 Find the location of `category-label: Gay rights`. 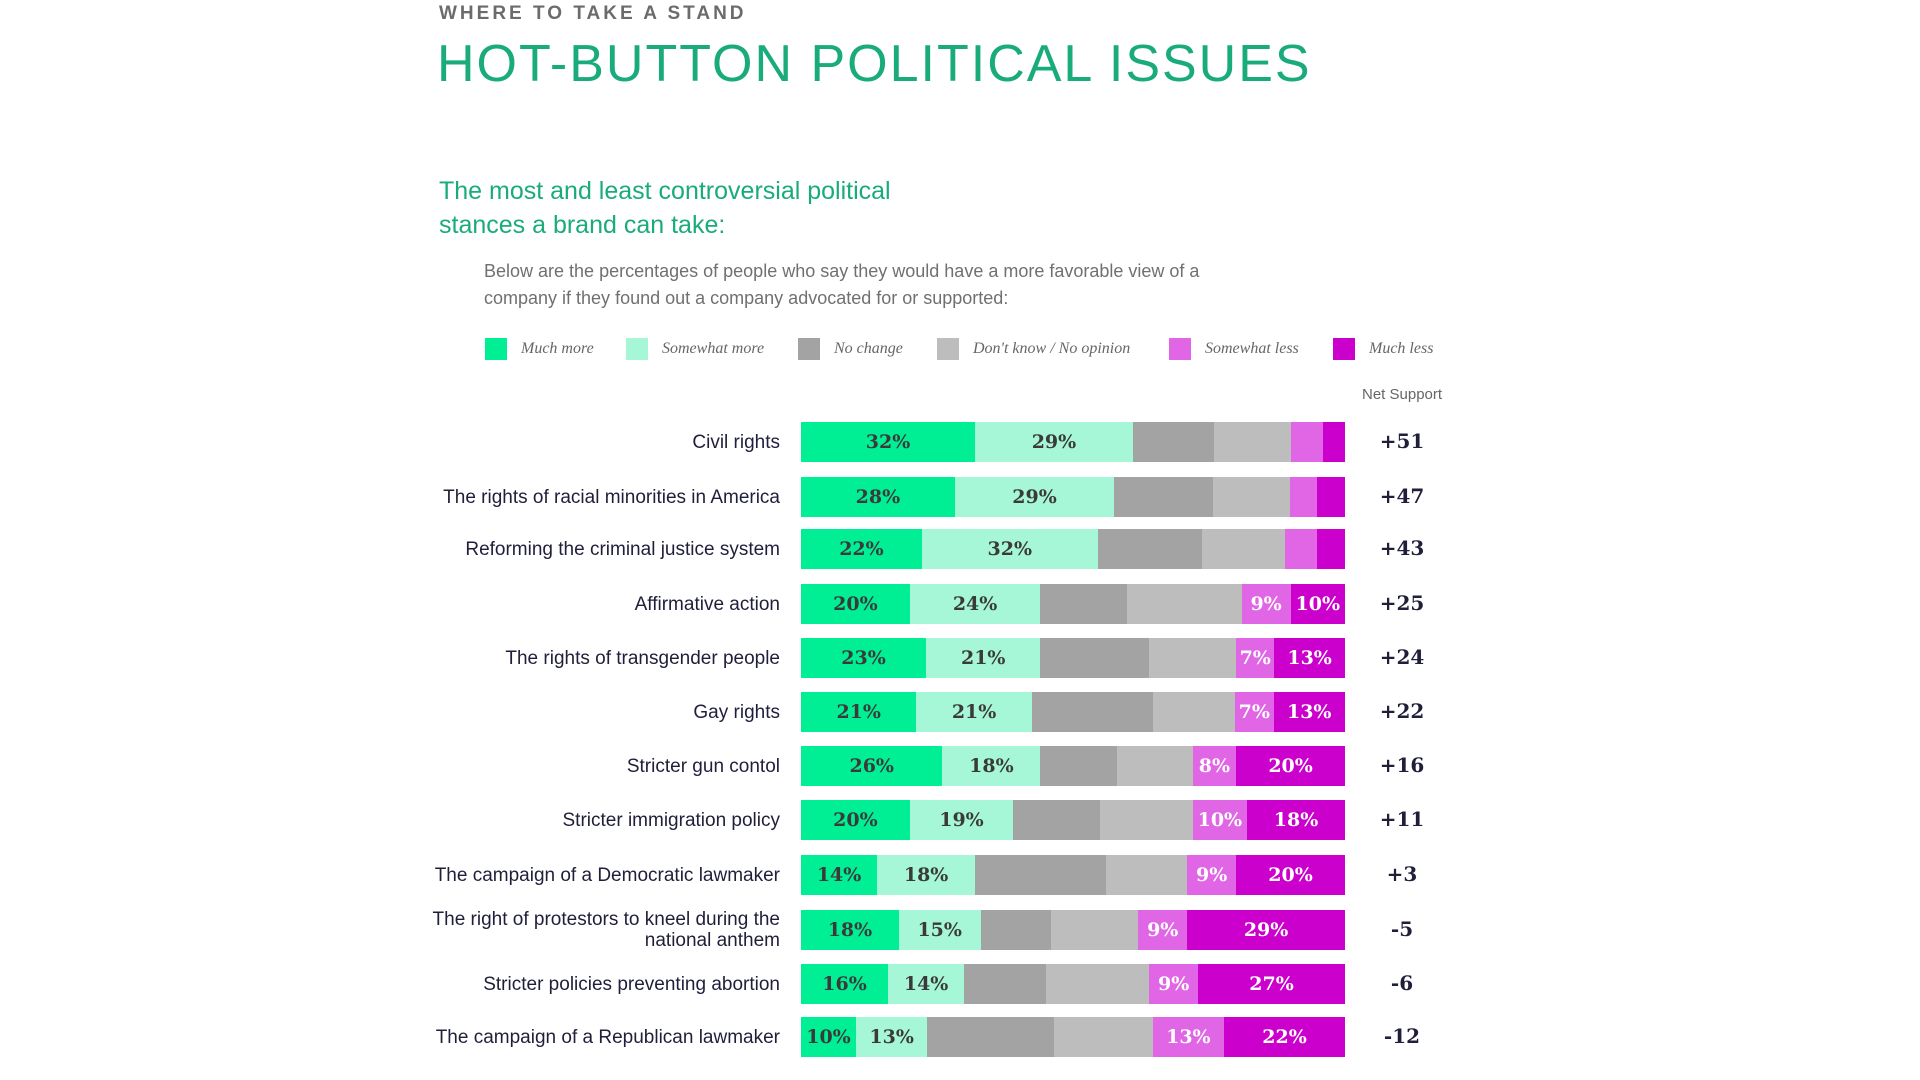

category-label: Gay rights is located at coordinates (600, 712).